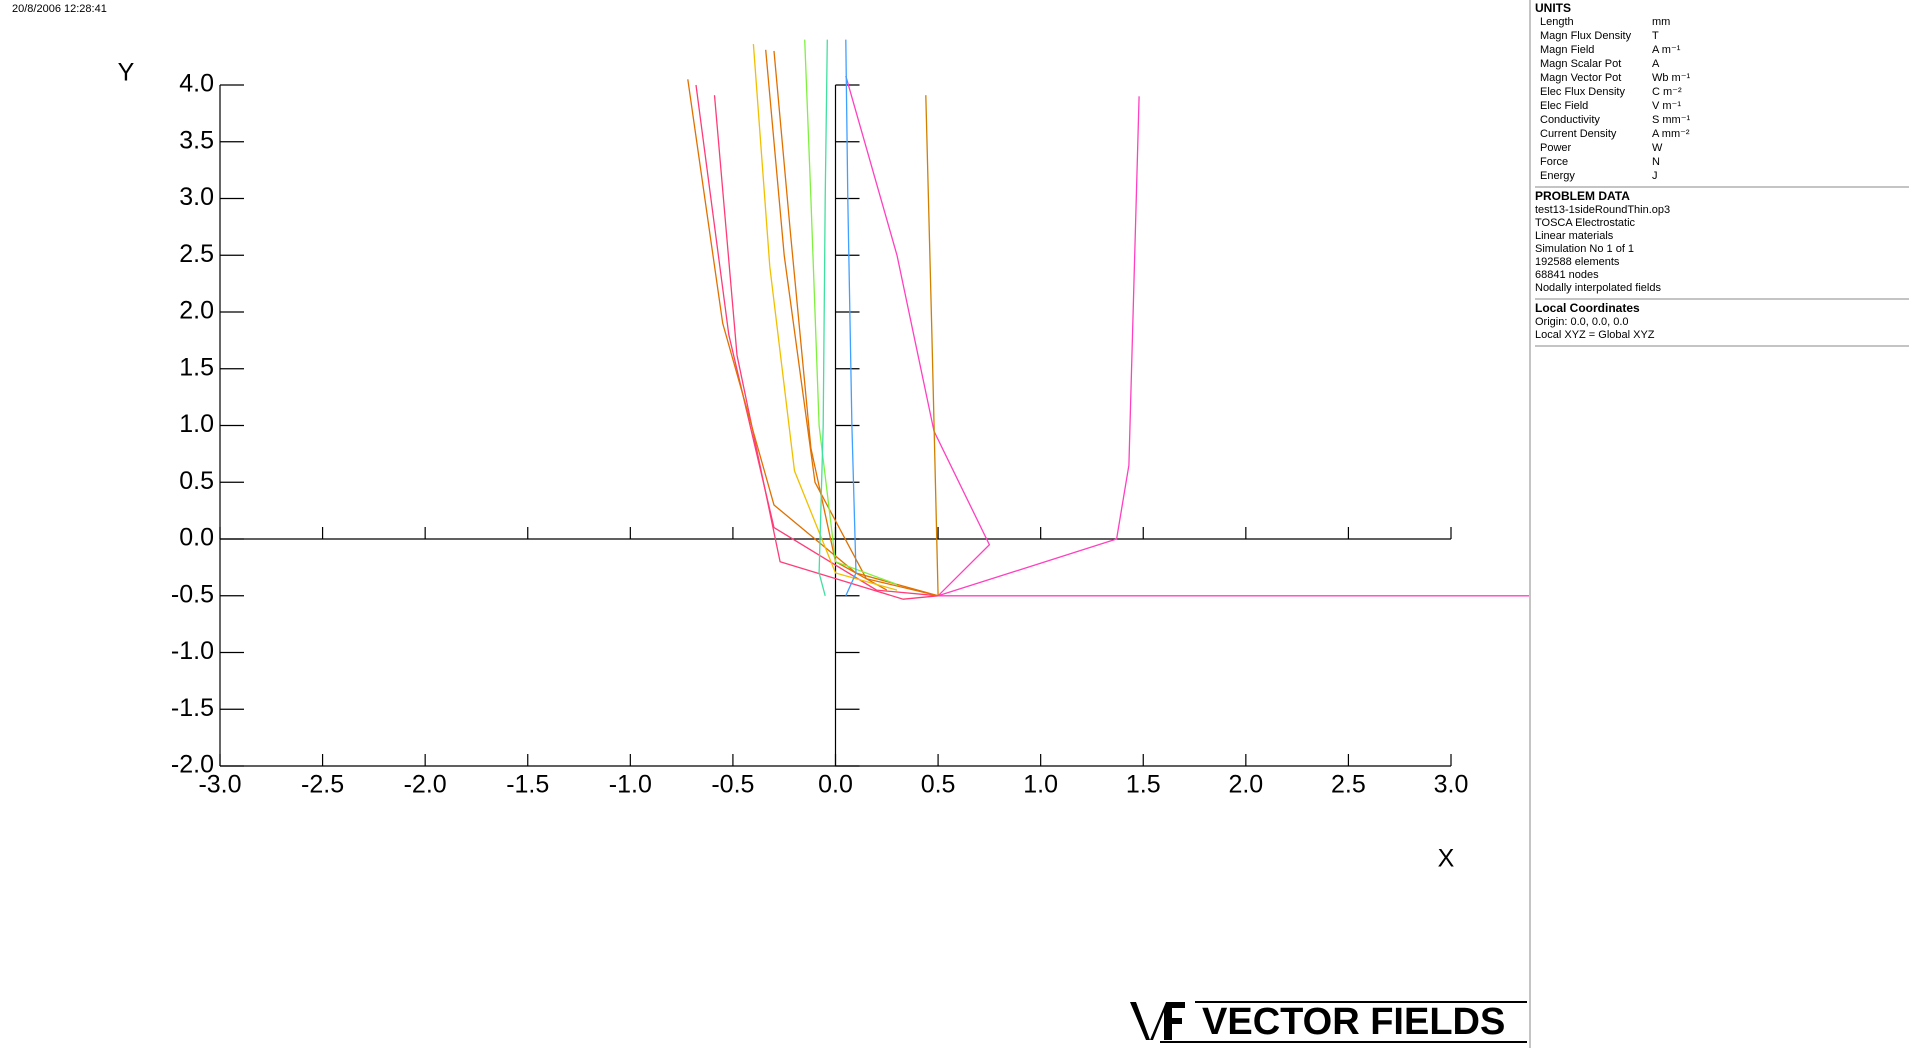 The width and height of the screenshot is (1913, 1053). I want to click on x-tick-label: 2.5, so click(1348, 785).